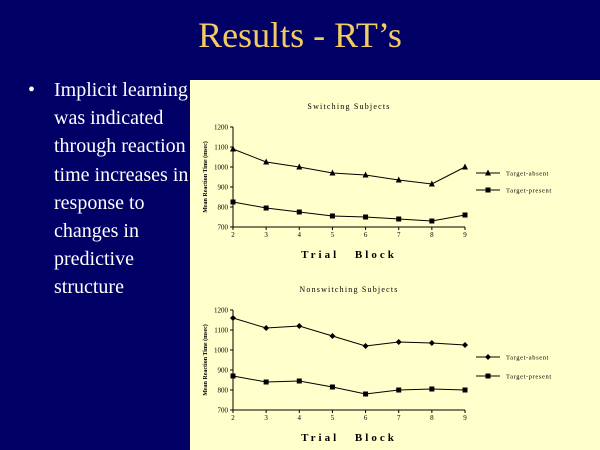 This screenshot has height=450, width=600. I want to click on chart-1-x-tick-label: 6, so click(366, 235).